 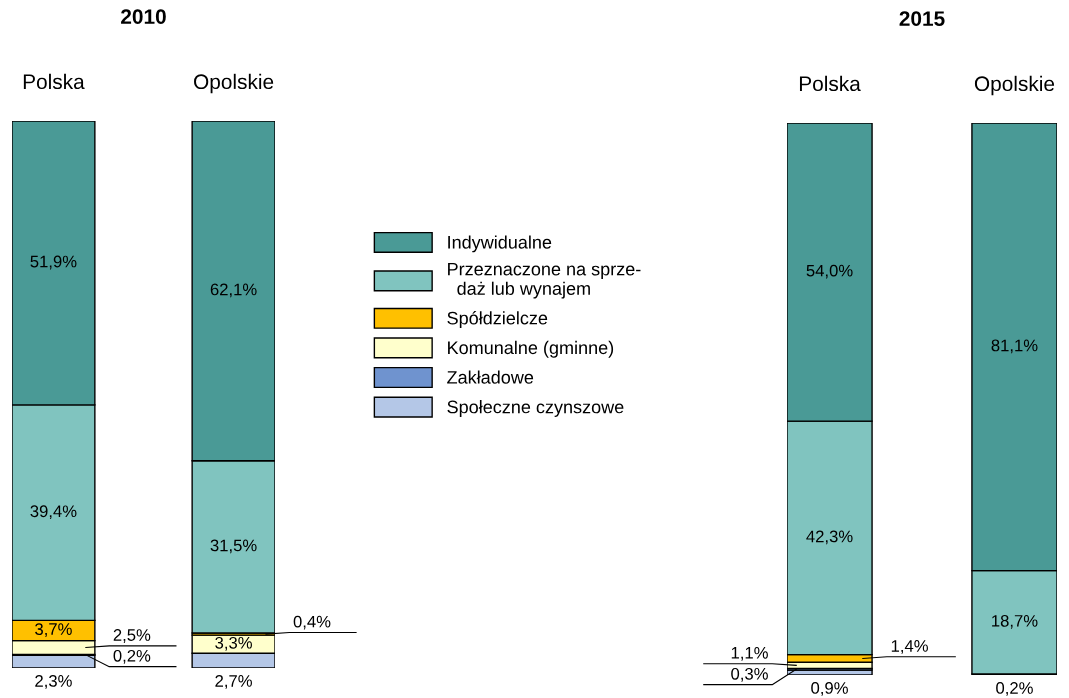 What do you see at coordinates (53, 682) in the screenshot?
I see `data-label: 2,3%` at bounding box center [53, 682].